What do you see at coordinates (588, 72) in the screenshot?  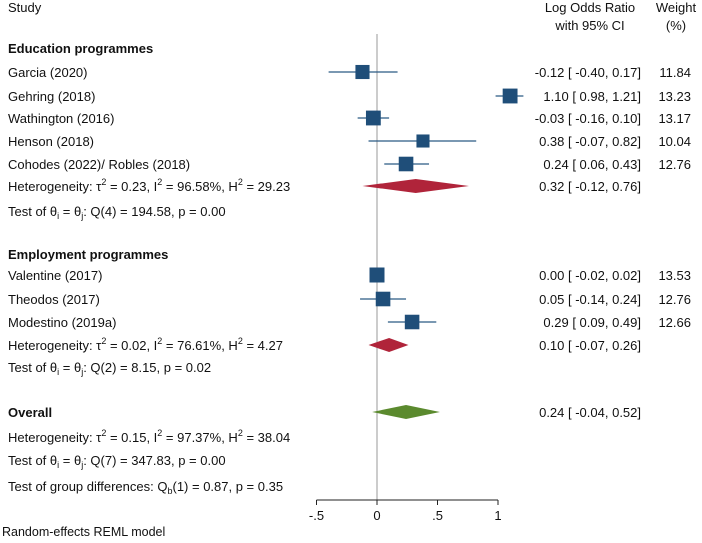 I see `effect-ci-text: -0.12 [ -0.40, 0.17]` at bounding box center [588, 72].